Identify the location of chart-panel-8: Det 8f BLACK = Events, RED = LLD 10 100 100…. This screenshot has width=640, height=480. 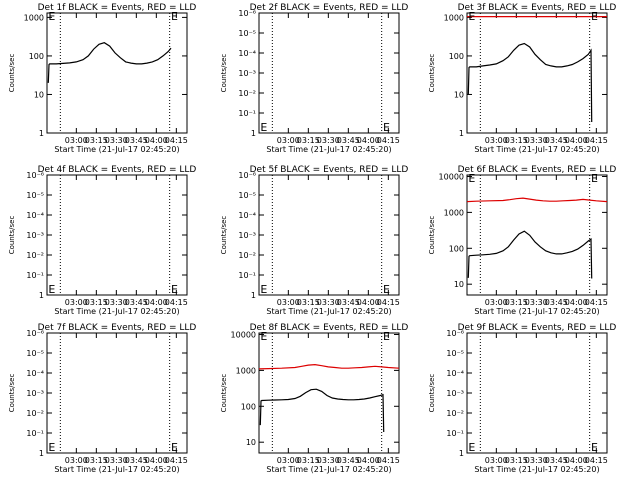
(314, 398).